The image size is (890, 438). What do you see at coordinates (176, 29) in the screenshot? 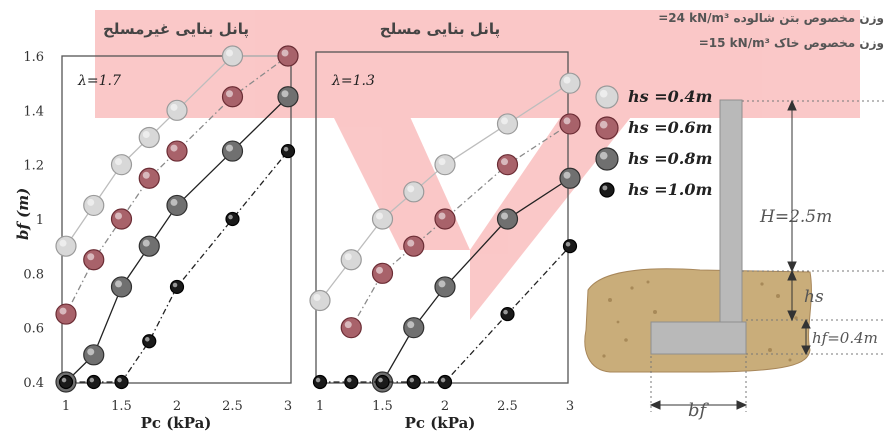
I see `panel-title: پانل بنایی غیرمسلح` at bounding box center [176, 29].